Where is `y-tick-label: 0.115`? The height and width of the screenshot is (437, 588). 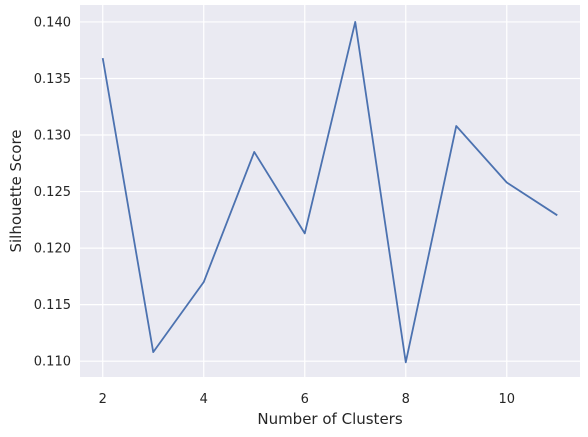 y-tick-label: 0.115 is located at coordinates (52, 305).